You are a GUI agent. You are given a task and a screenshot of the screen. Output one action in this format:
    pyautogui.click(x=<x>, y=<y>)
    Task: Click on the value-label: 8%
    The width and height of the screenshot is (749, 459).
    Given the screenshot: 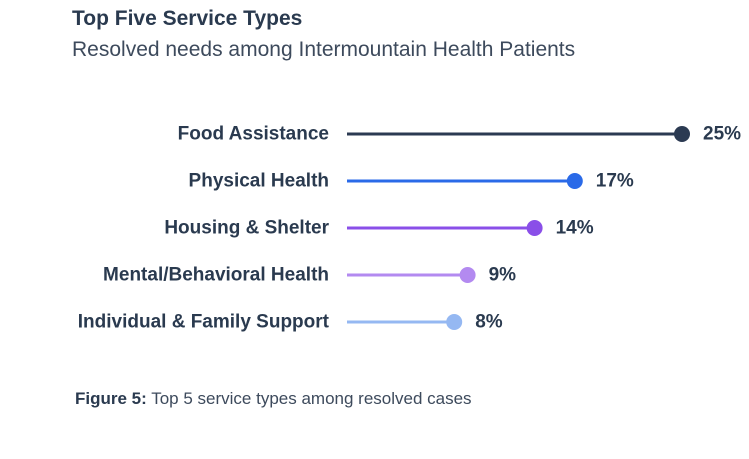 What is the action you would take?
    pyautogui.click(x=489, y=322)
    